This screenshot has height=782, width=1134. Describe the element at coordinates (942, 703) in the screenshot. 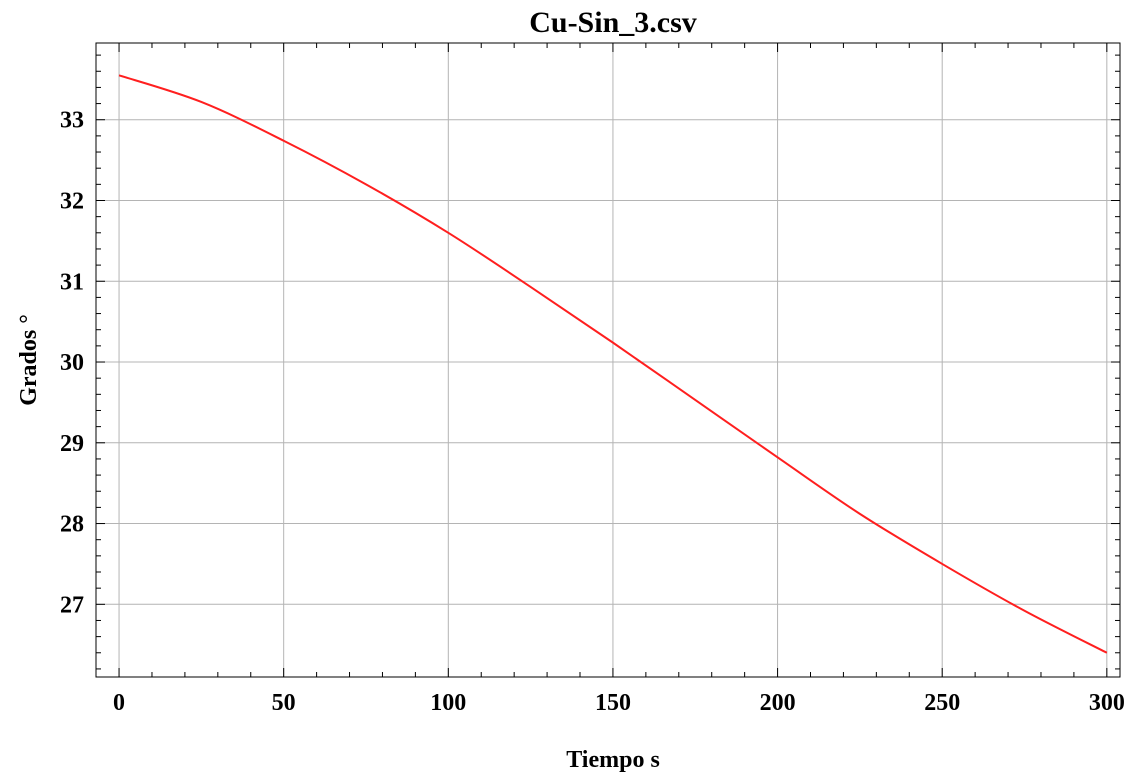

I see `x-tick-label: 250` at that location.